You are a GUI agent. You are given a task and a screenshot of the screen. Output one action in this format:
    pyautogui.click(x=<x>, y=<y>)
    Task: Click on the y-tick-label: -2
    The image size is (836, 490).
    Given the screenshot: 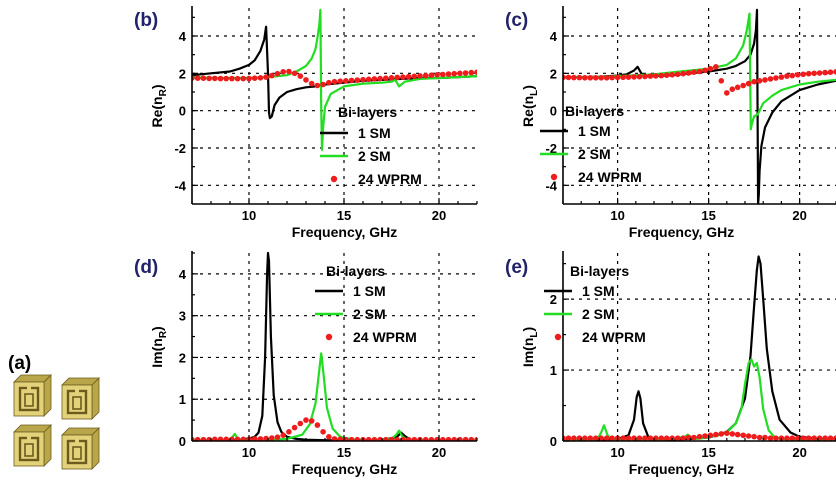 What is the action you would take?
    pyautogui.click(x=180, y=148)
    